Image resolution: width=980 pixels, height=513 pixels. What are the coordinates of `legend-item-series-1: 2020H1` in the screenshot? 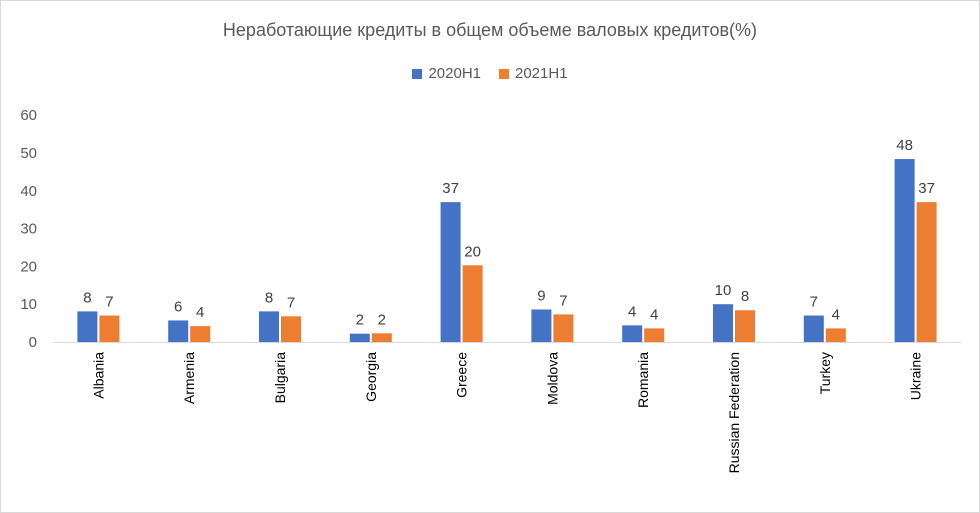 It's located at (446, 73).